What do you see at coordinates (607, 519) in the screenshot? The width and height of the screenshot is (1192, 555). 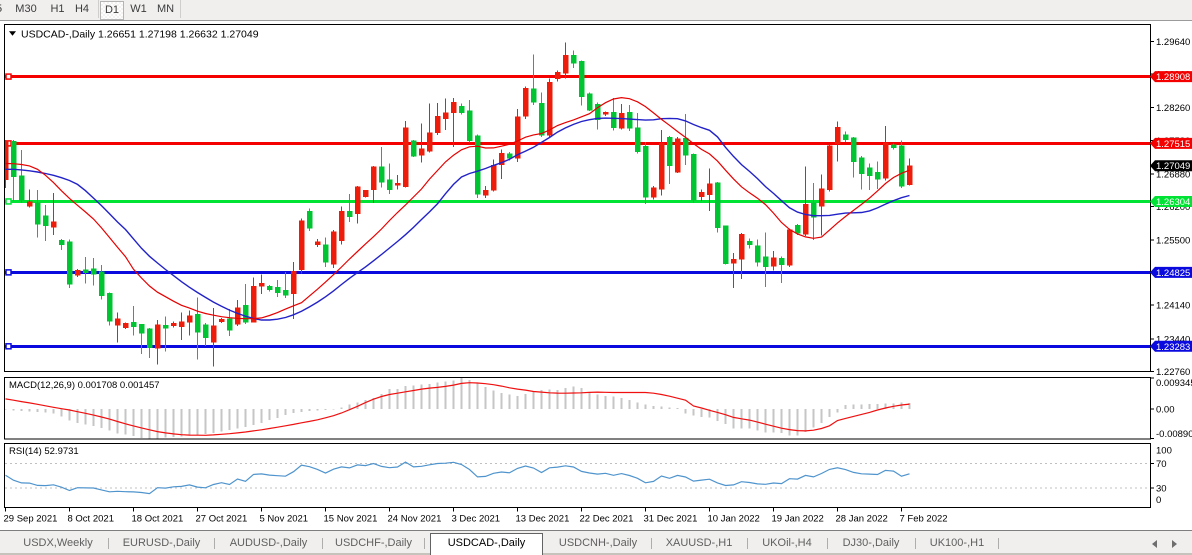 I see `time-axis-label: 22 Dec 2021` at bounding box center [607, 519].